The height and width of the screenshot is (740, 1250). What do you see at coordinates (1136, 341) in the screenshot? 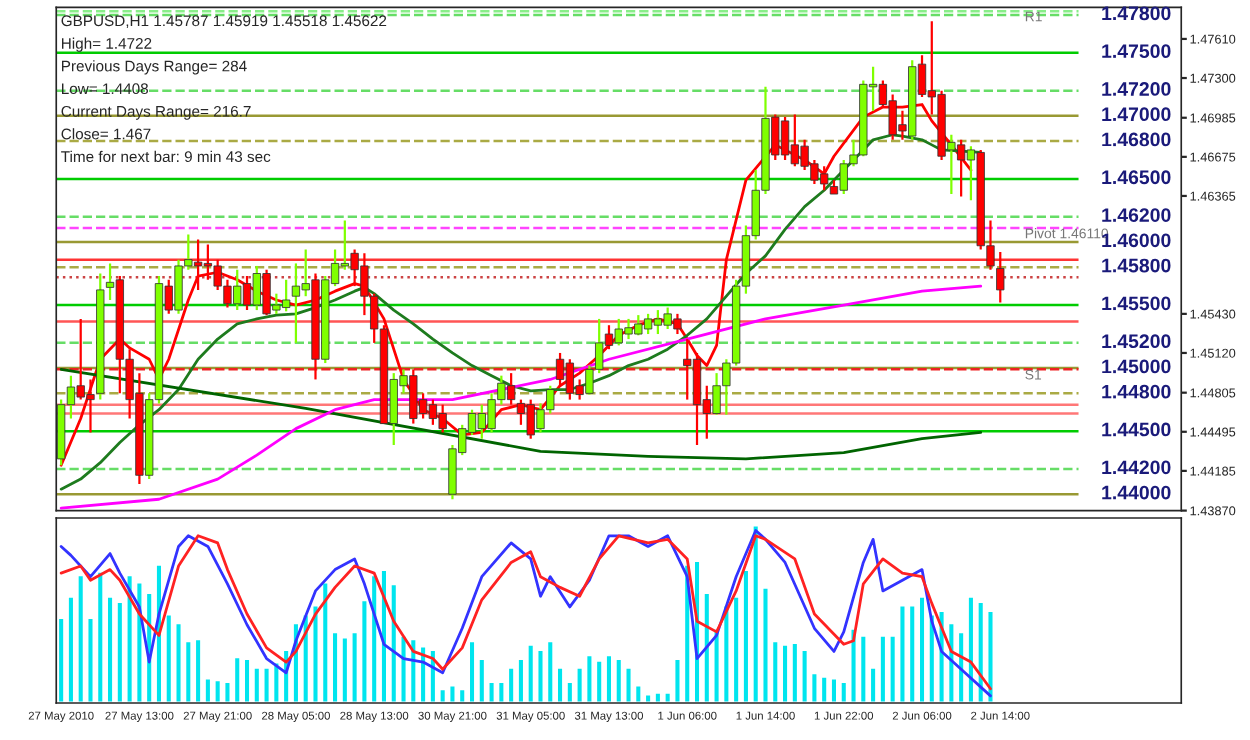
I see `ref-line-label: 1.45200` at bounding box center [1136, 341].